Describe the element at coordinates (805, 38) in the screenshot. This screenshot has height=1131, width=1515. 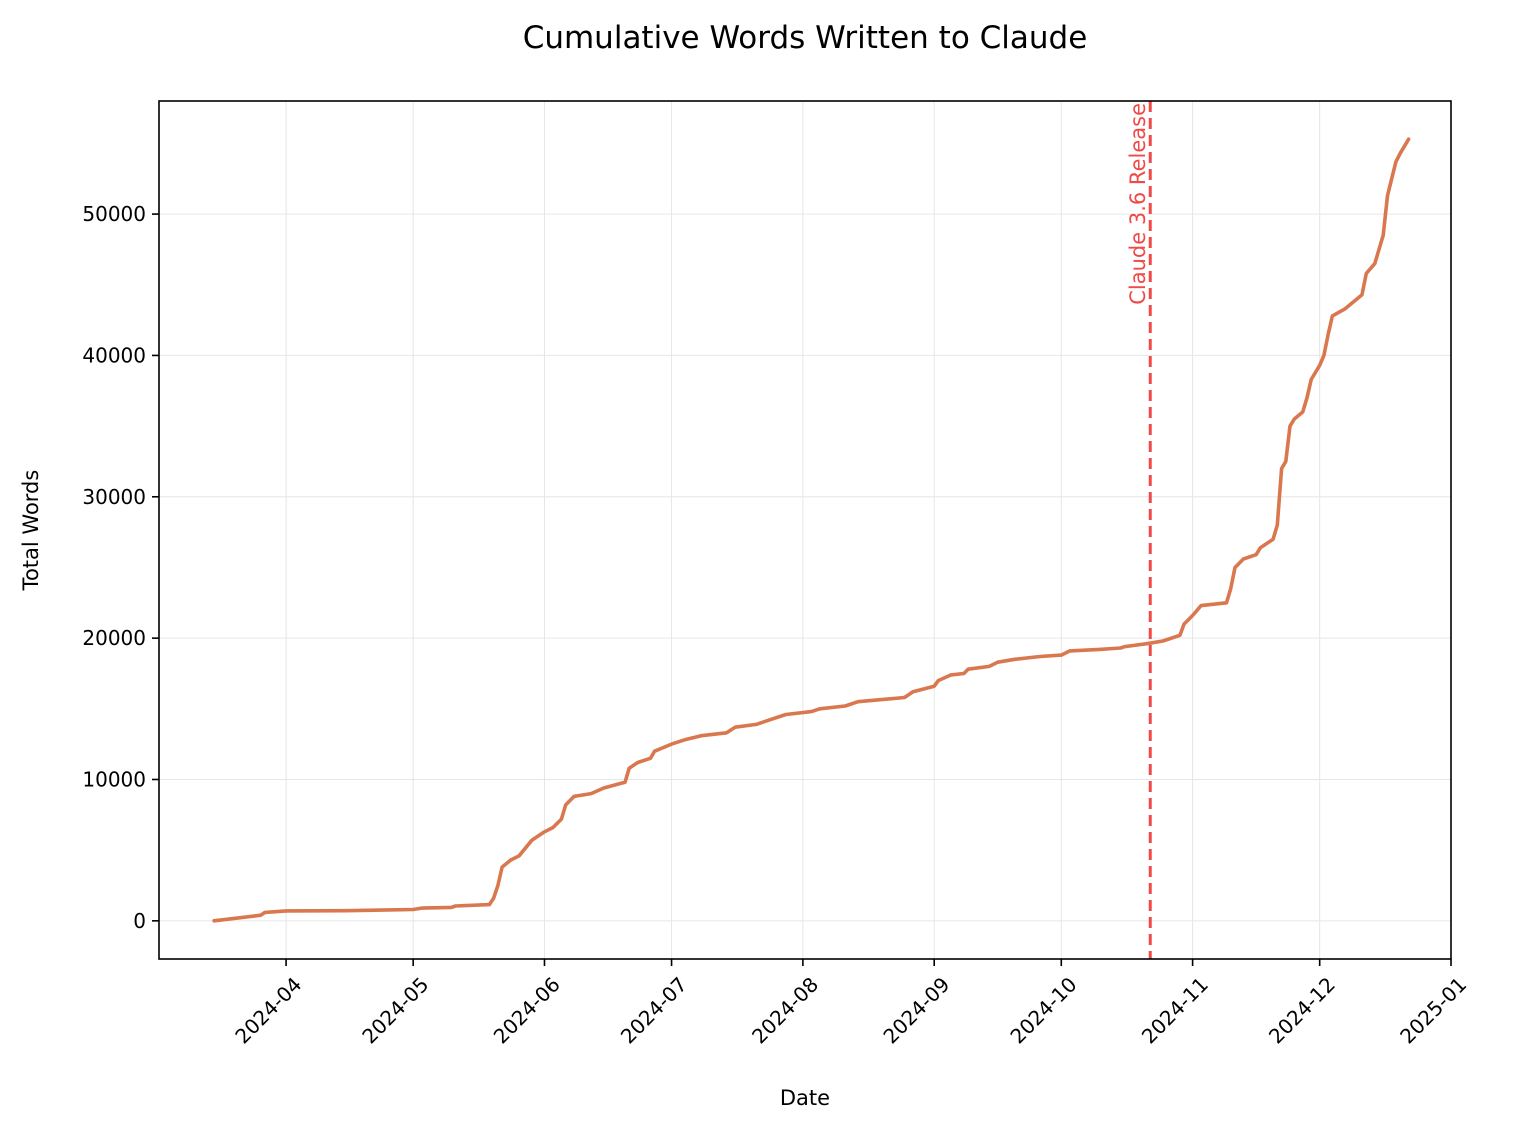
I see `chart-title: Cumulative Words Written to Claude` at that location.